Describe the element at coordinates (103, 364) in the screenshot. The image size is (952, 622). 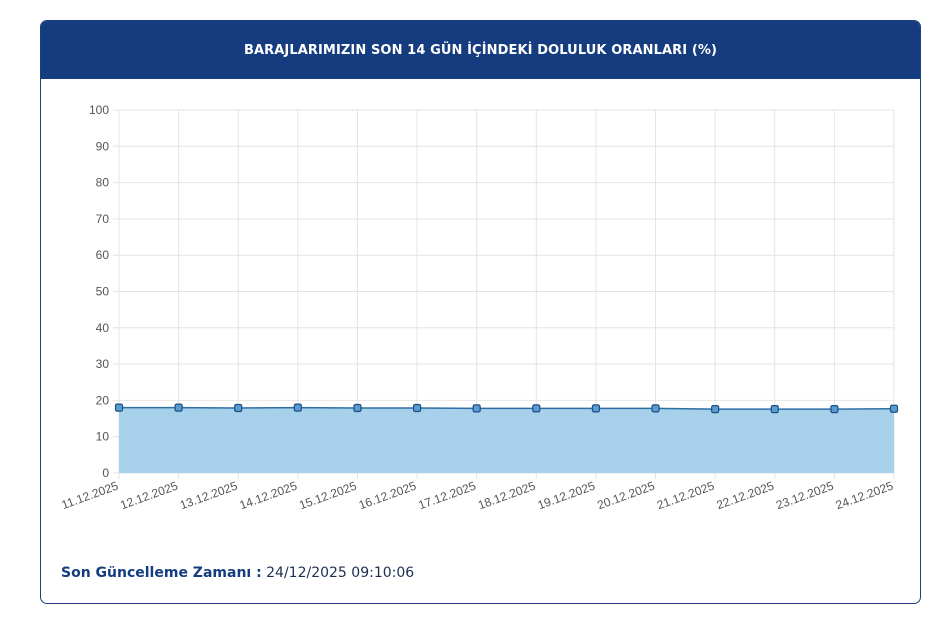
I see `y-tick-label: 30` at that location.